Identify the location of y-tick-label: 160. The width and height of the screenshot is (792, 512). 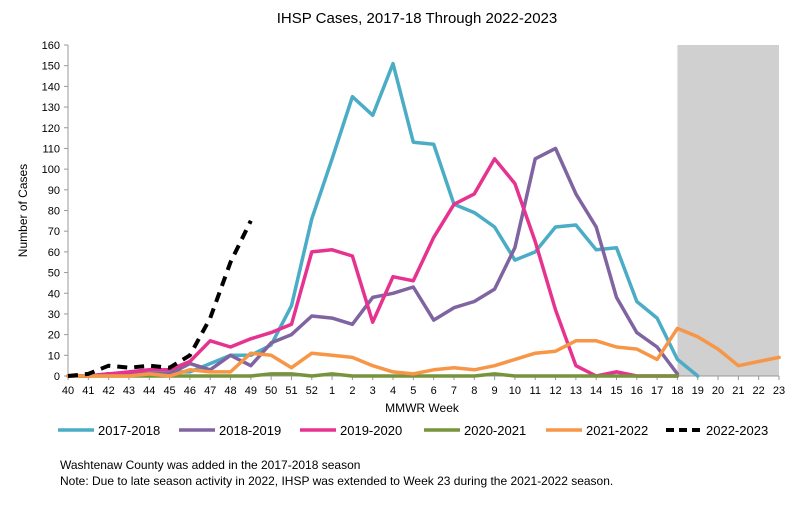
(51, 46).